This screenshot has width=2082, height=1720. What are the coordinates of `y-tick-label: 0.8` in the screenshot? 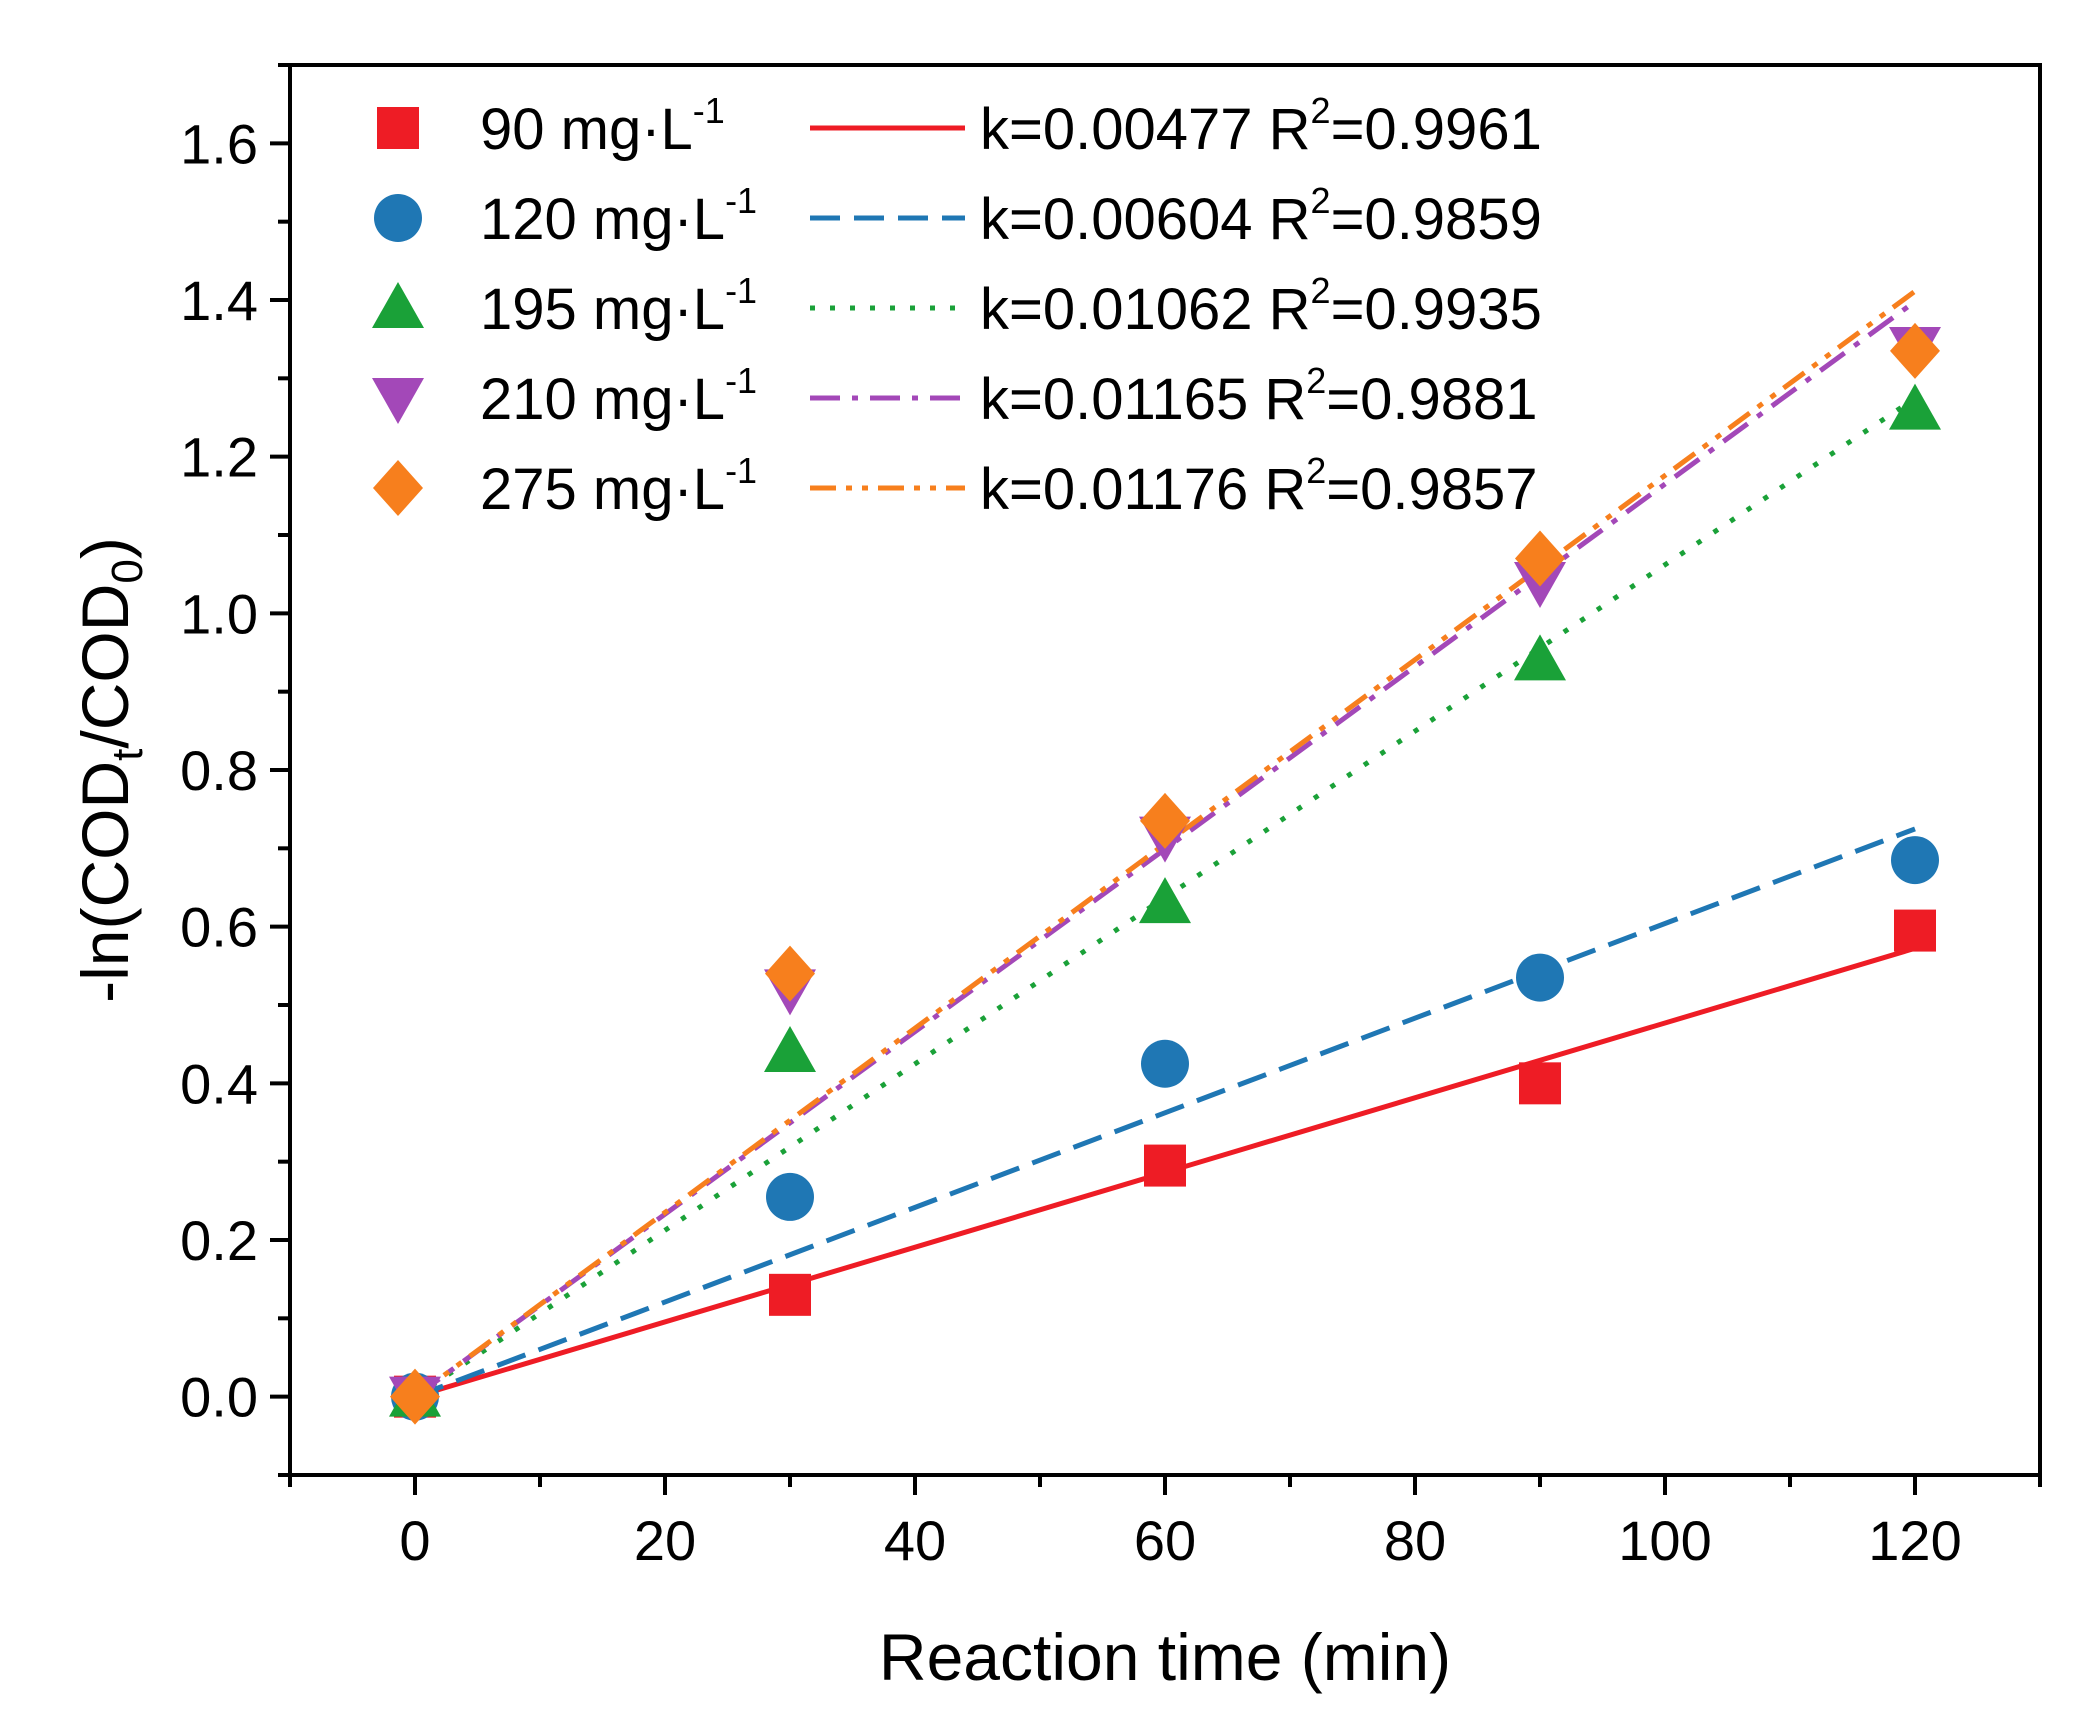 It's located at (219, 770).